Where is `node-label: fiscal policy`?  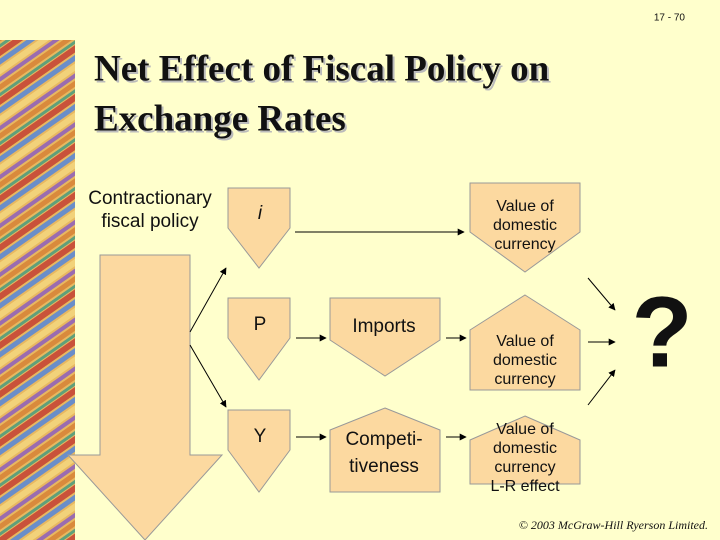
node-label: fiscal policy is located at coordinates (150, 221).